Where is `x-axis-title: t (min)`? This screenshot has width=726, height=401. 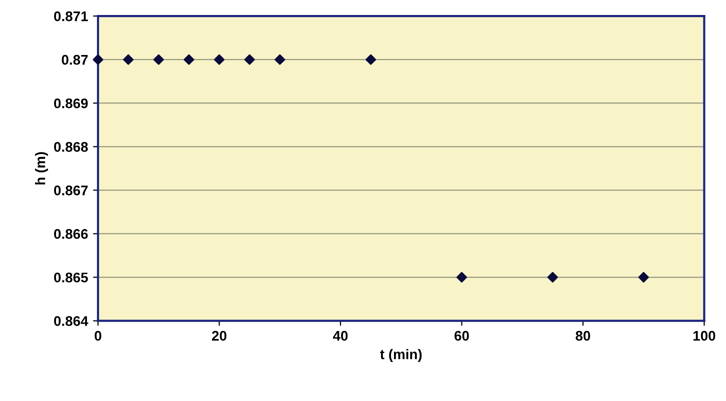
x-axis-title: t (min) is located at coordinates (401, 355).